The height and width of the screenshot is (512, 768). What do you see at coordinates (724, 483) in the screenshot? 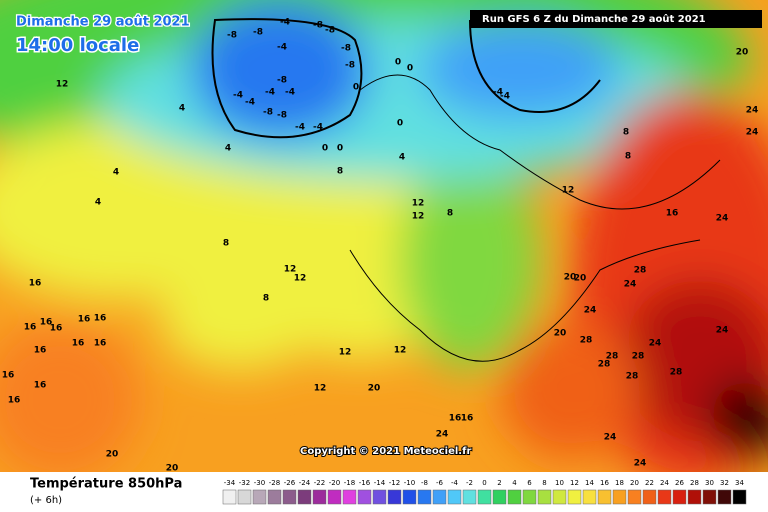
I see `colorbar-tick-label: 32` at bounding box center [724, 483].